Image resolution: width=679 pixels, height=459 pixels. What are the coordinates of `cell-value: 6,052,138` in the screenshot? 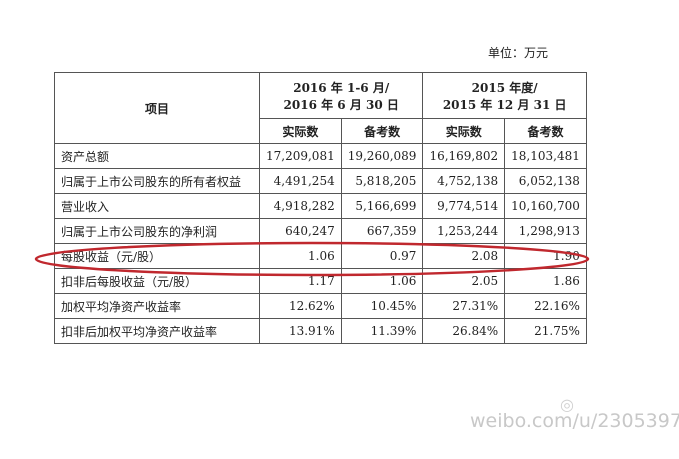 It's located at (545, 181).